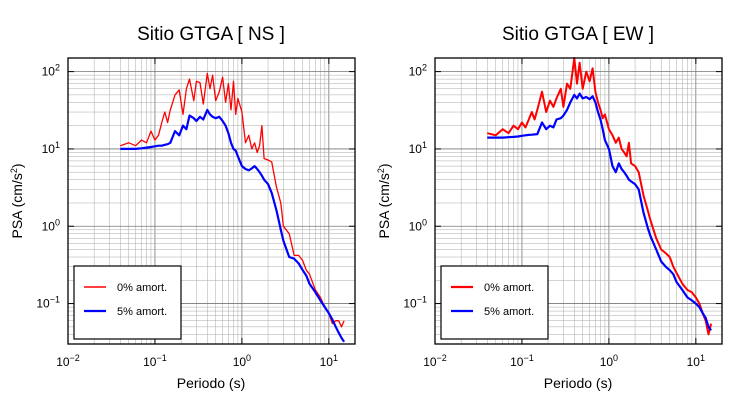  Describe the element at coordinates (578, 34) in the screenshot. I see `chart-title: Sitio GTGA [ EW ]` at that location.